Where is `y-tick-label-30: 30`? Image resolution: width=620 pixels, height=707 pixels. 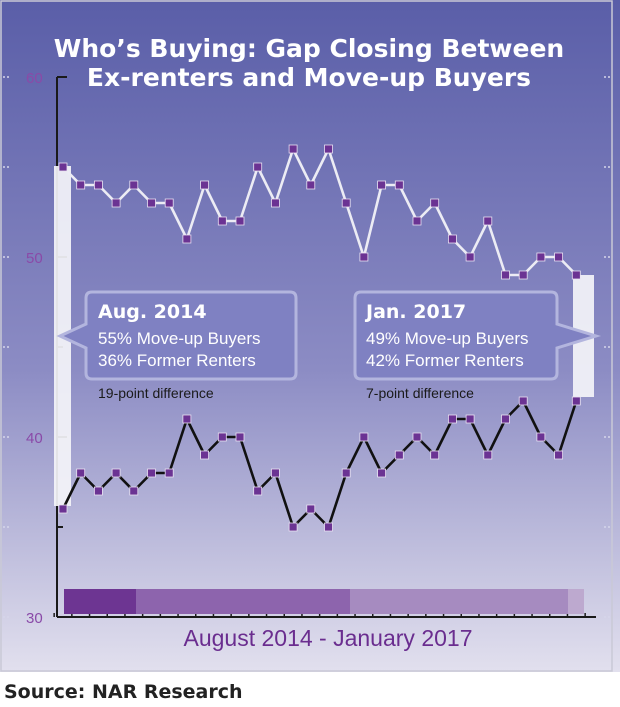 y-tick-label-30: 30 is located at coordinates (34, 618).